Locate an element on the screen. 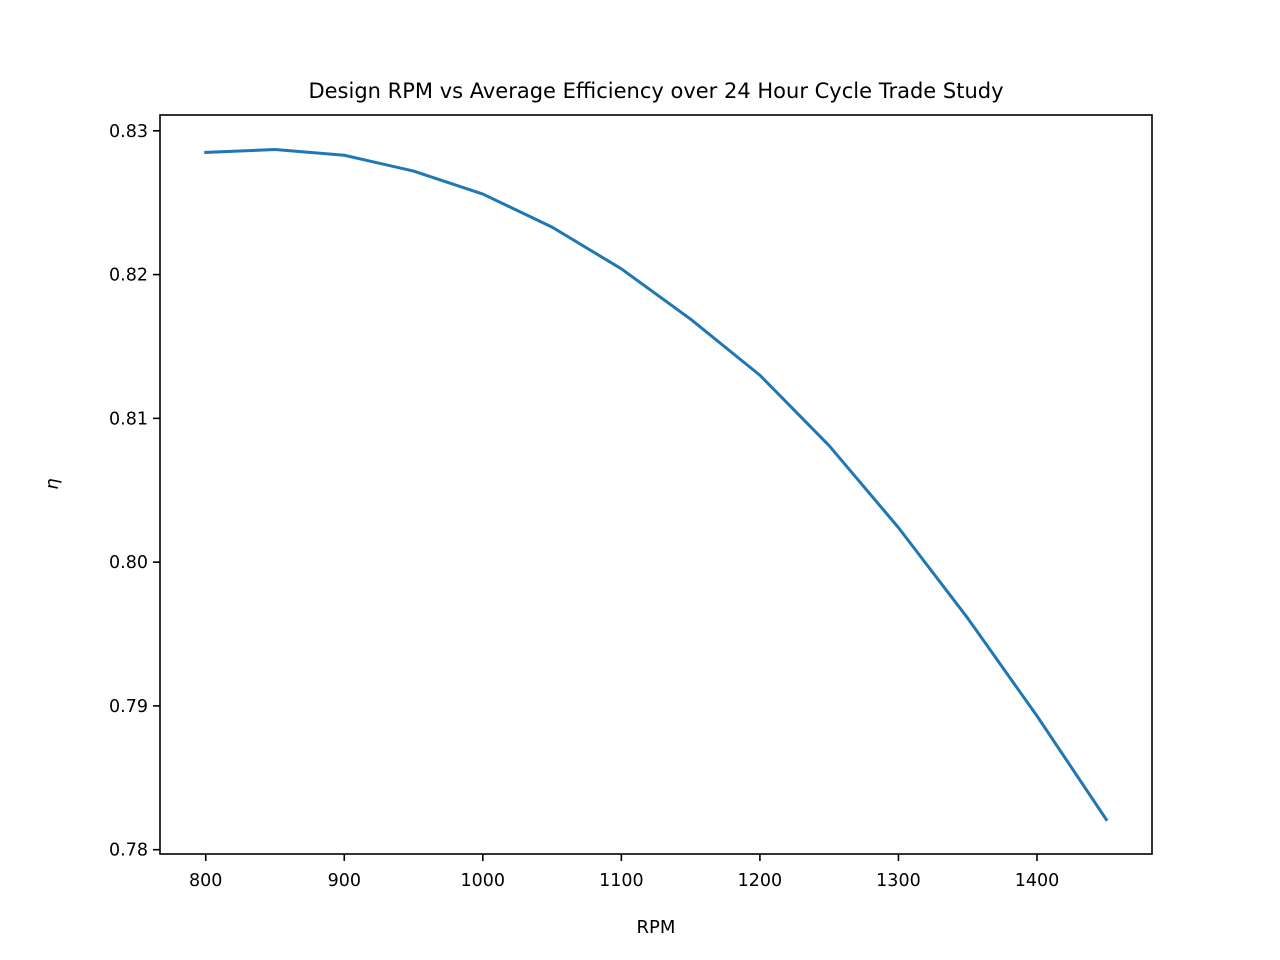 Image resolution: width=1280 pixels, height=960 pixels. x-tick-label: 1100 is located at coordinates (621, 881).